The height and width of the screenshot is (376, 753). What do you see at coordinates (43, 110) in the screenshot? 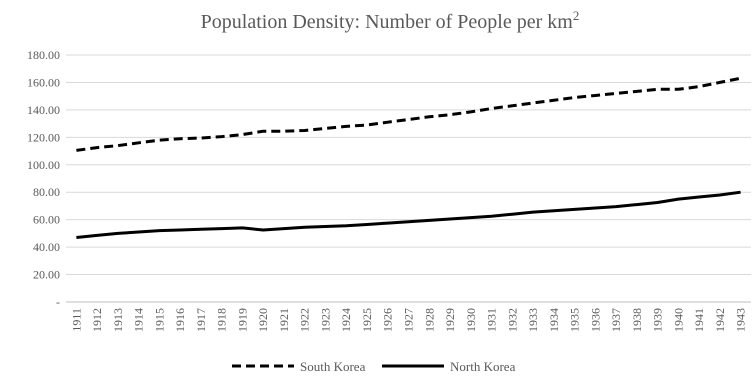
I see `y-tick-label: 140.00` at bounding box center [43, 110].